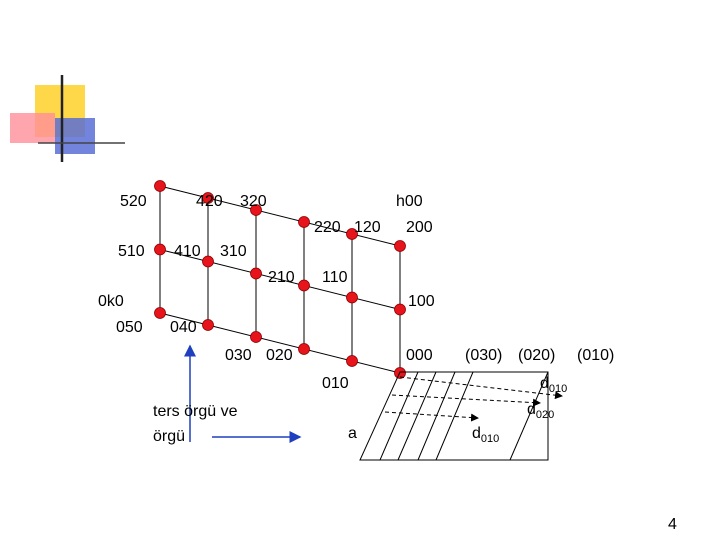 This screenshot has height=540, width=720. What do you see at coordinates (367, 227) in the screenshot?
I see `lattice-label: 120` at bounding box center [367, 227].